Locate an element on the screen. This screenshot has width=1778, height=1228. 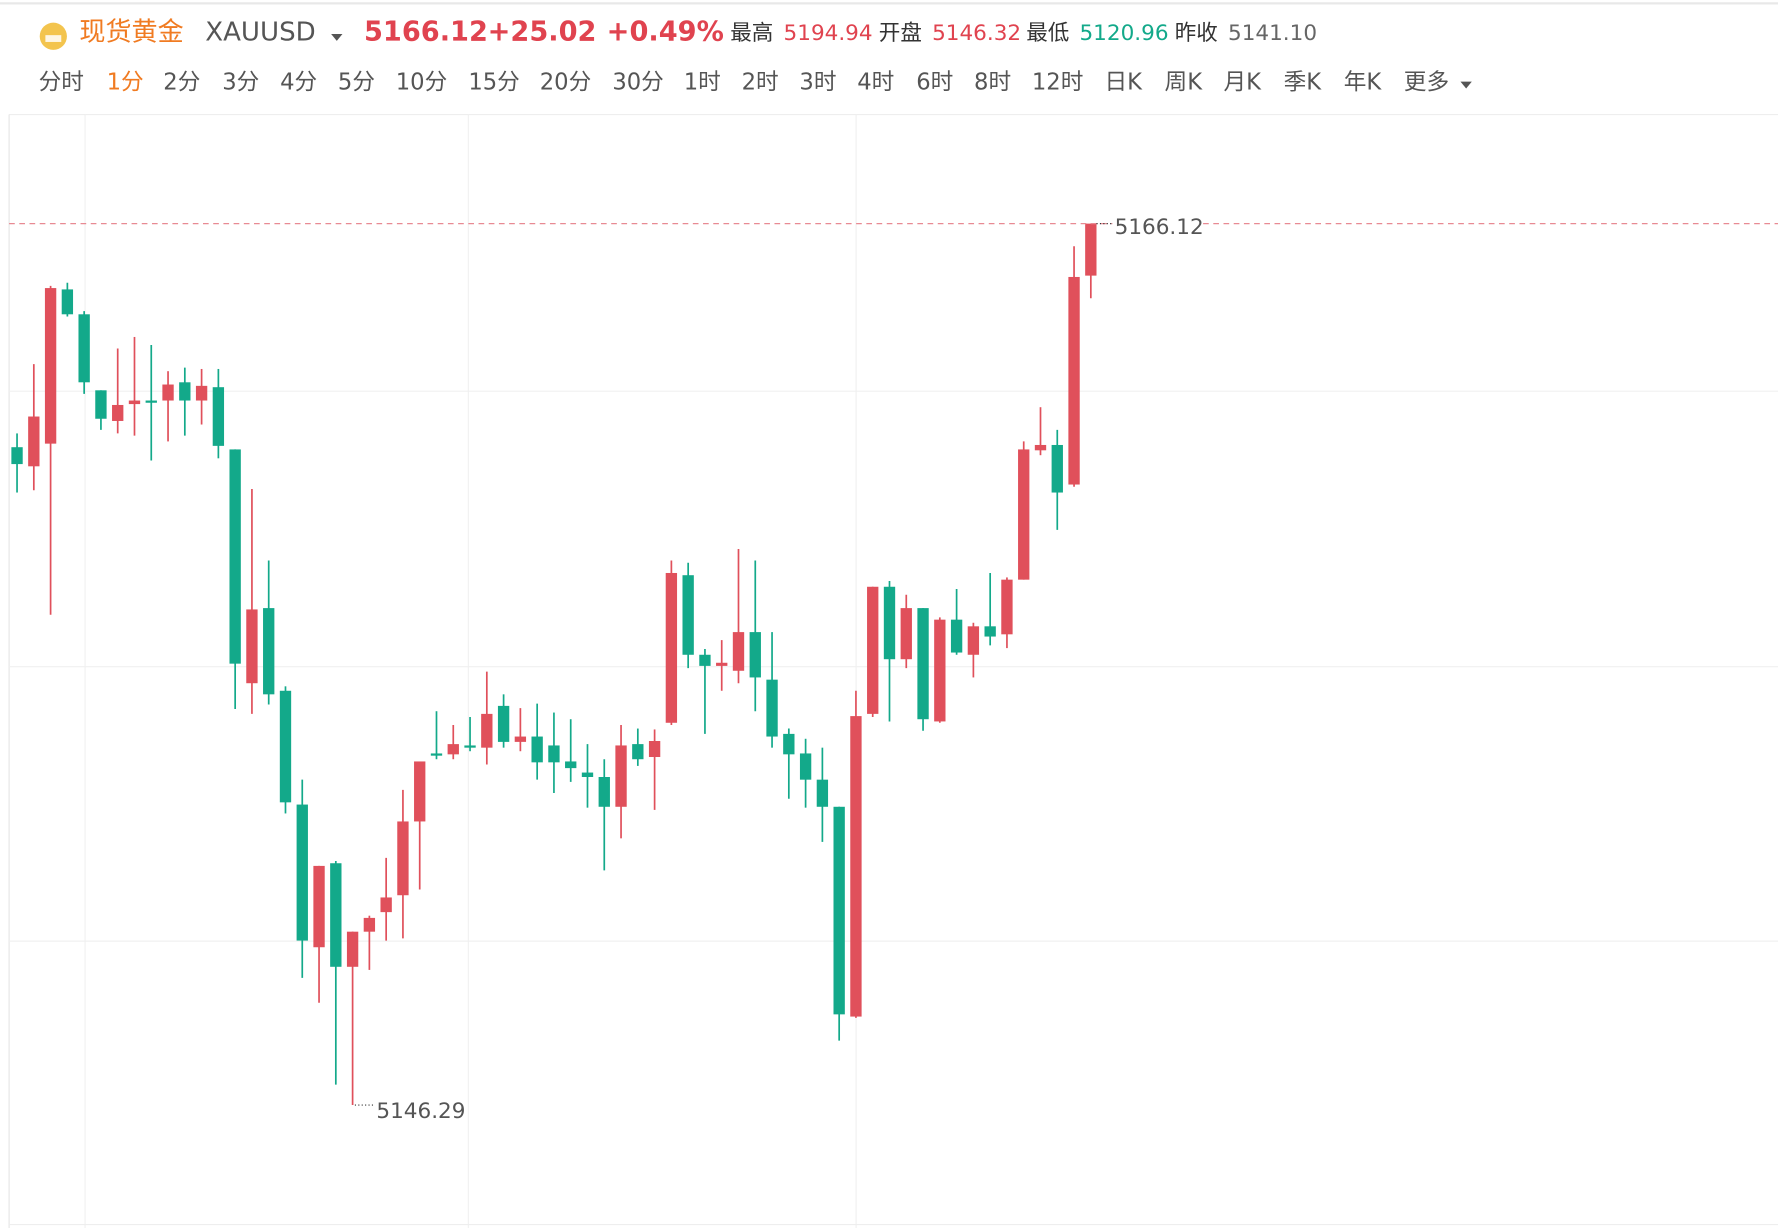
period-tab: 8时 is located at coordinates (992, 82).